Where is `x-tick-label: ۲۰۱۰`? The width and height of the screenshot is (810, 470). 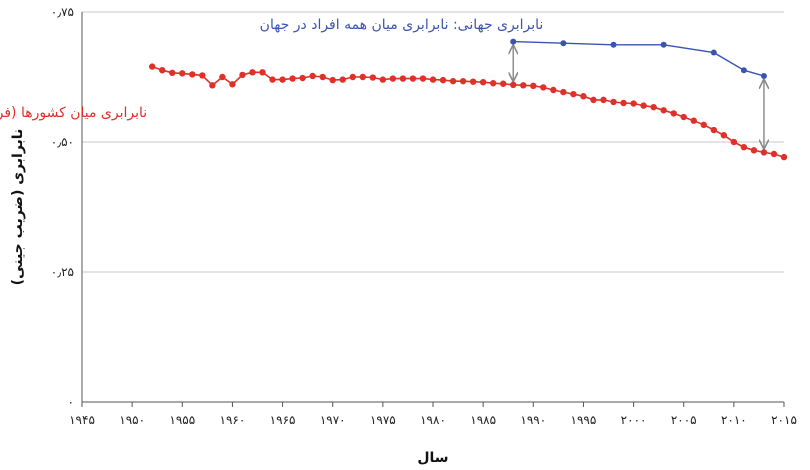
x-tick-label: ۲۰۱۰ is located at coordinates (734, 420).